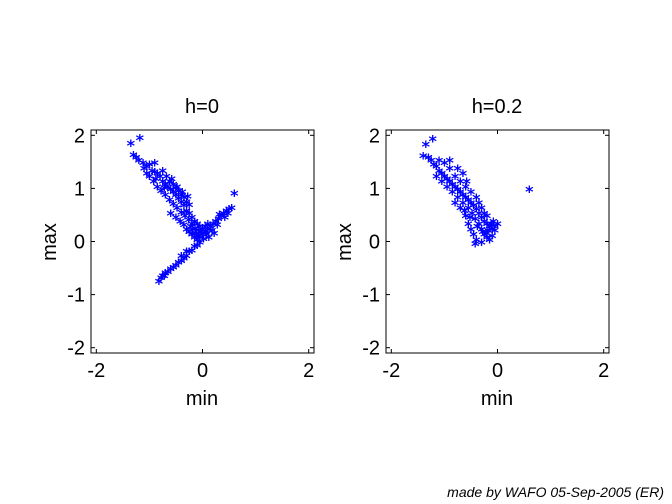  I want to click on x-tick-label: -2, so click(391, 371).